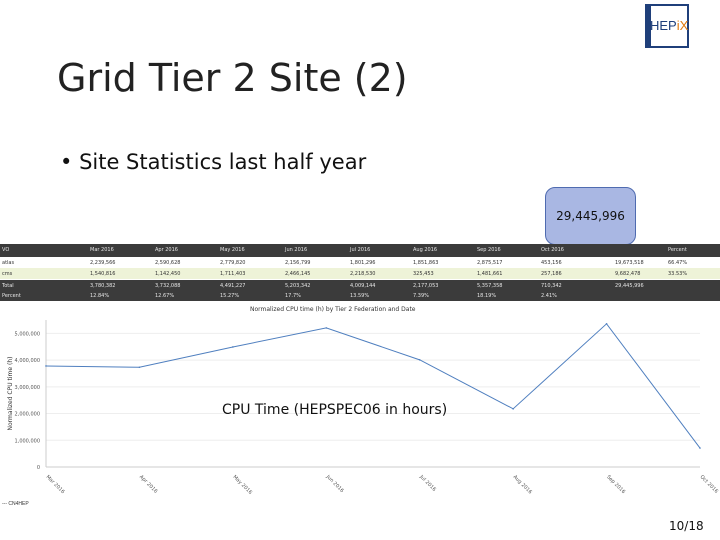  I want to click on atlas-cell: 2,156,799, so click(298, 263).